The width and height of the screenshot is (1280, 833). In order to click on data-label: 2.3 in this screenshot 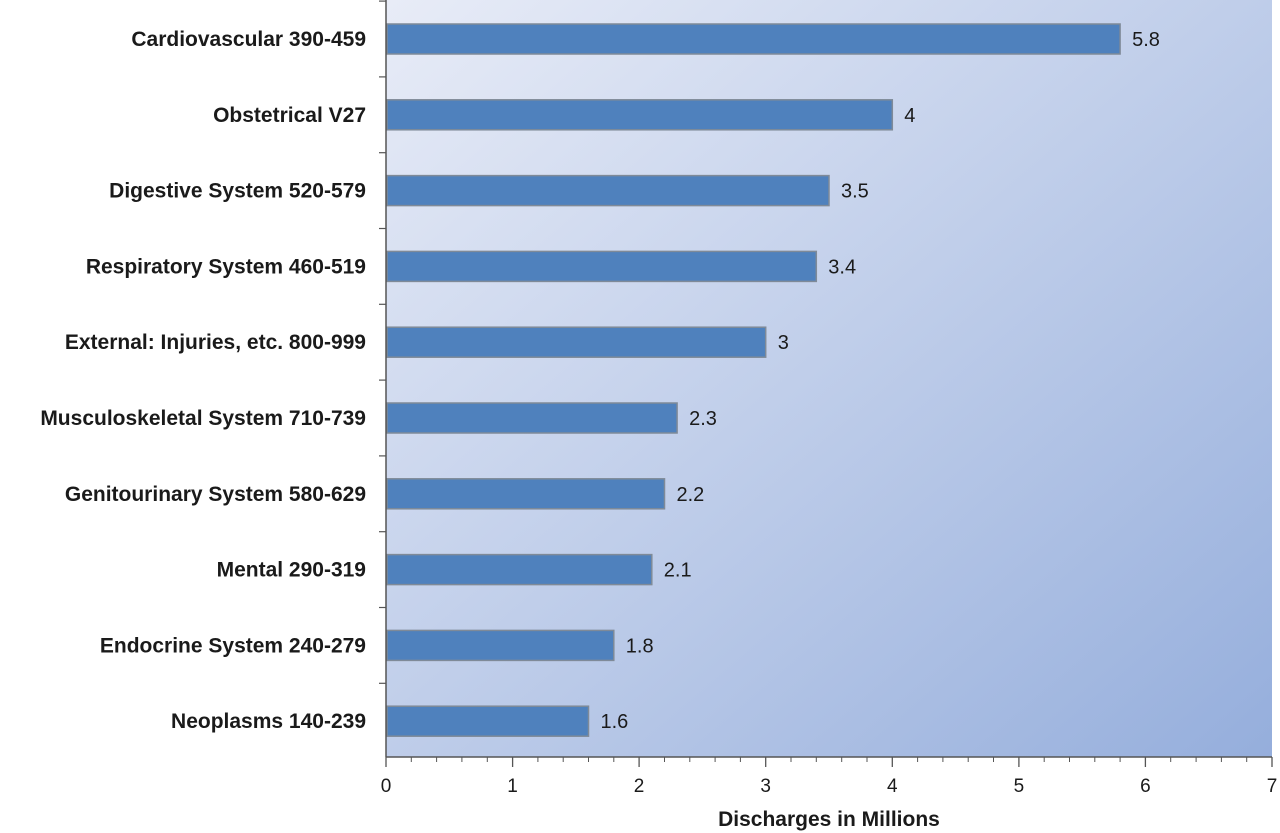, I will do `click(703, 419)`.